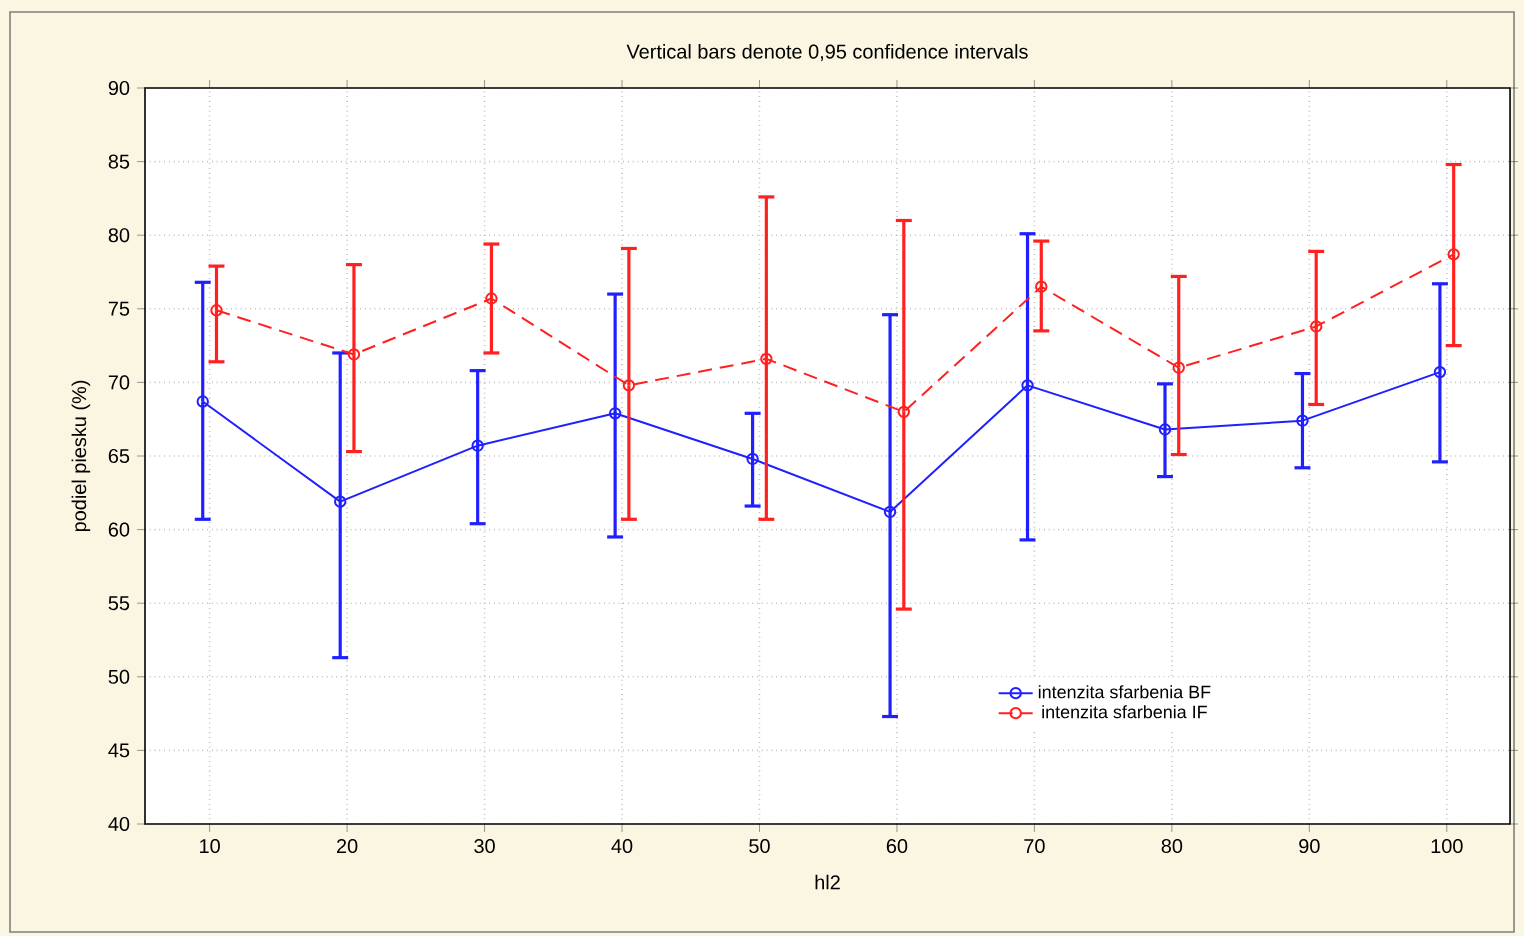 The height and width of the screenshot is (936, 1524). I want to click on x-tick-label: 30, so click(484, 846).